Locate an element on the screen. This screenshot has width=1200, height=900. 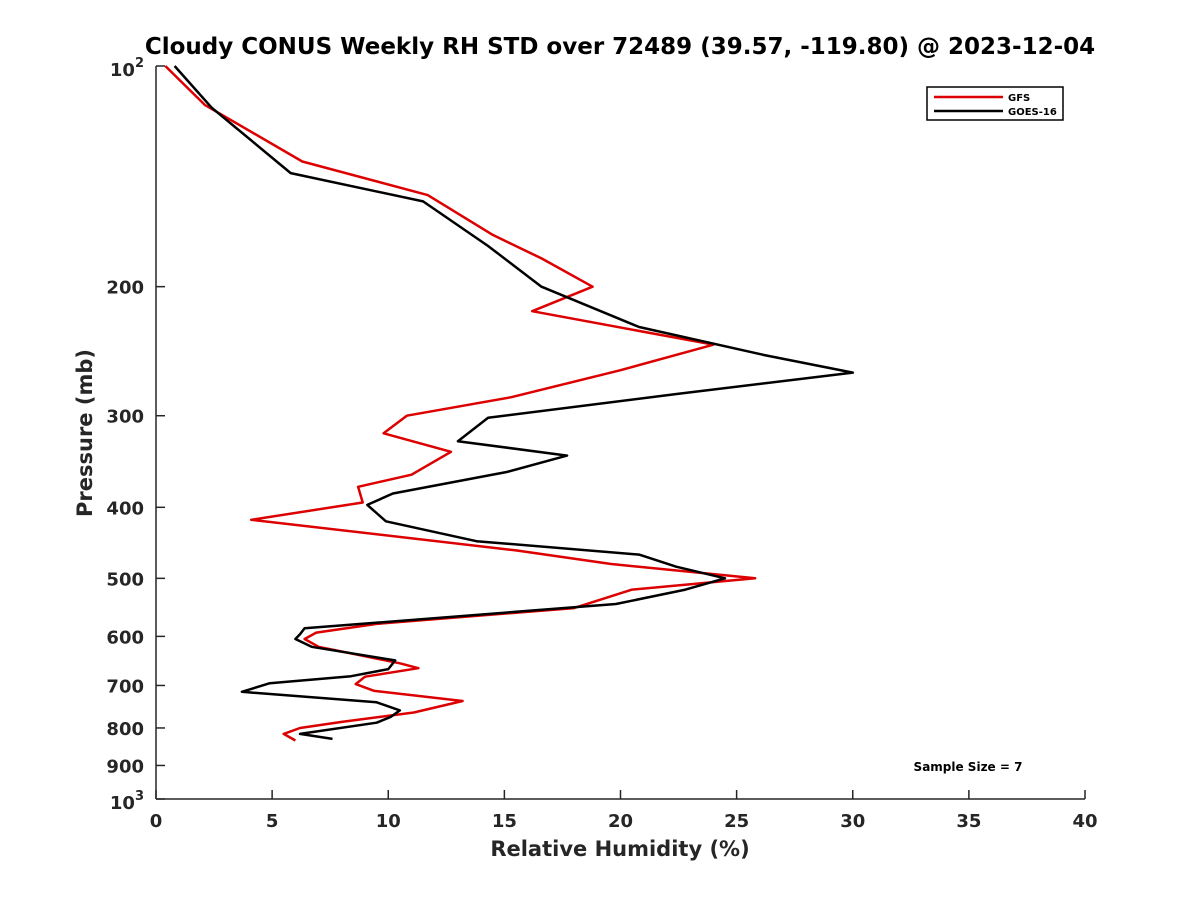
y-tick-label: 10³ is located at coordinates (127, 801).